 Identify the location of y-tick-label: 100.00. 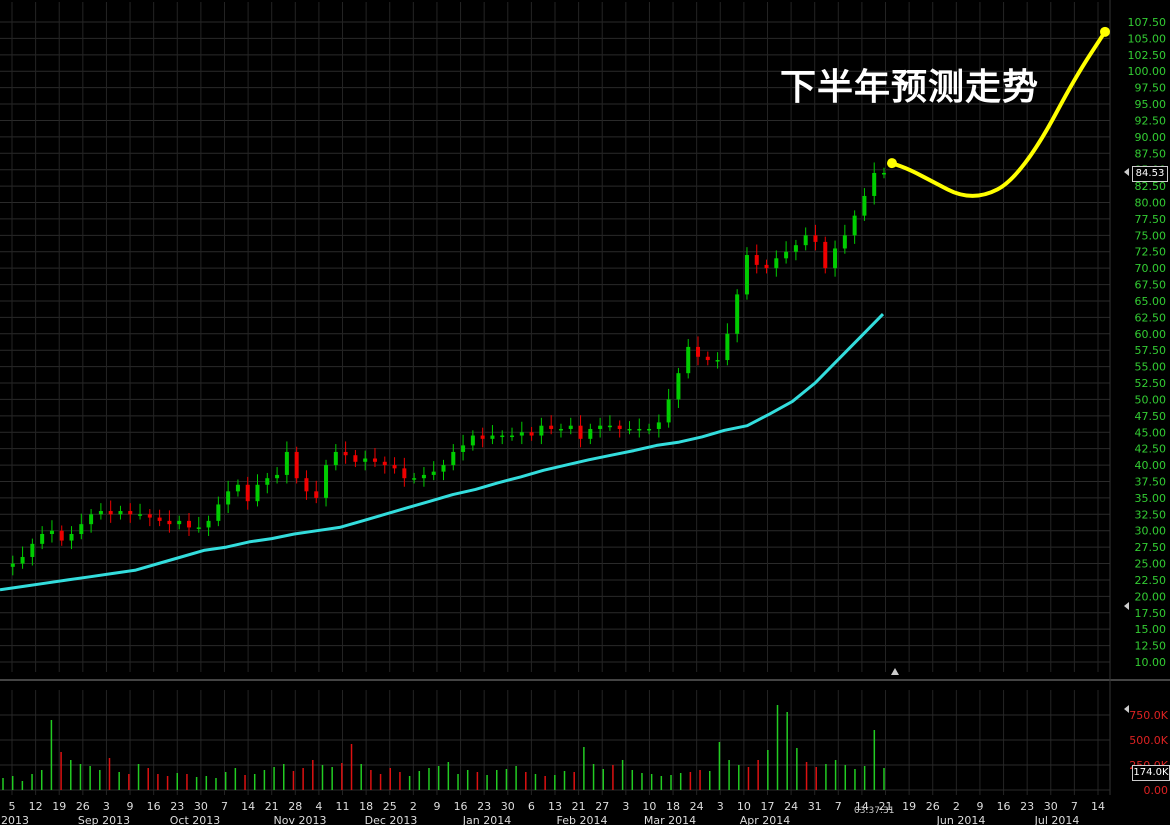
(1147, 71).